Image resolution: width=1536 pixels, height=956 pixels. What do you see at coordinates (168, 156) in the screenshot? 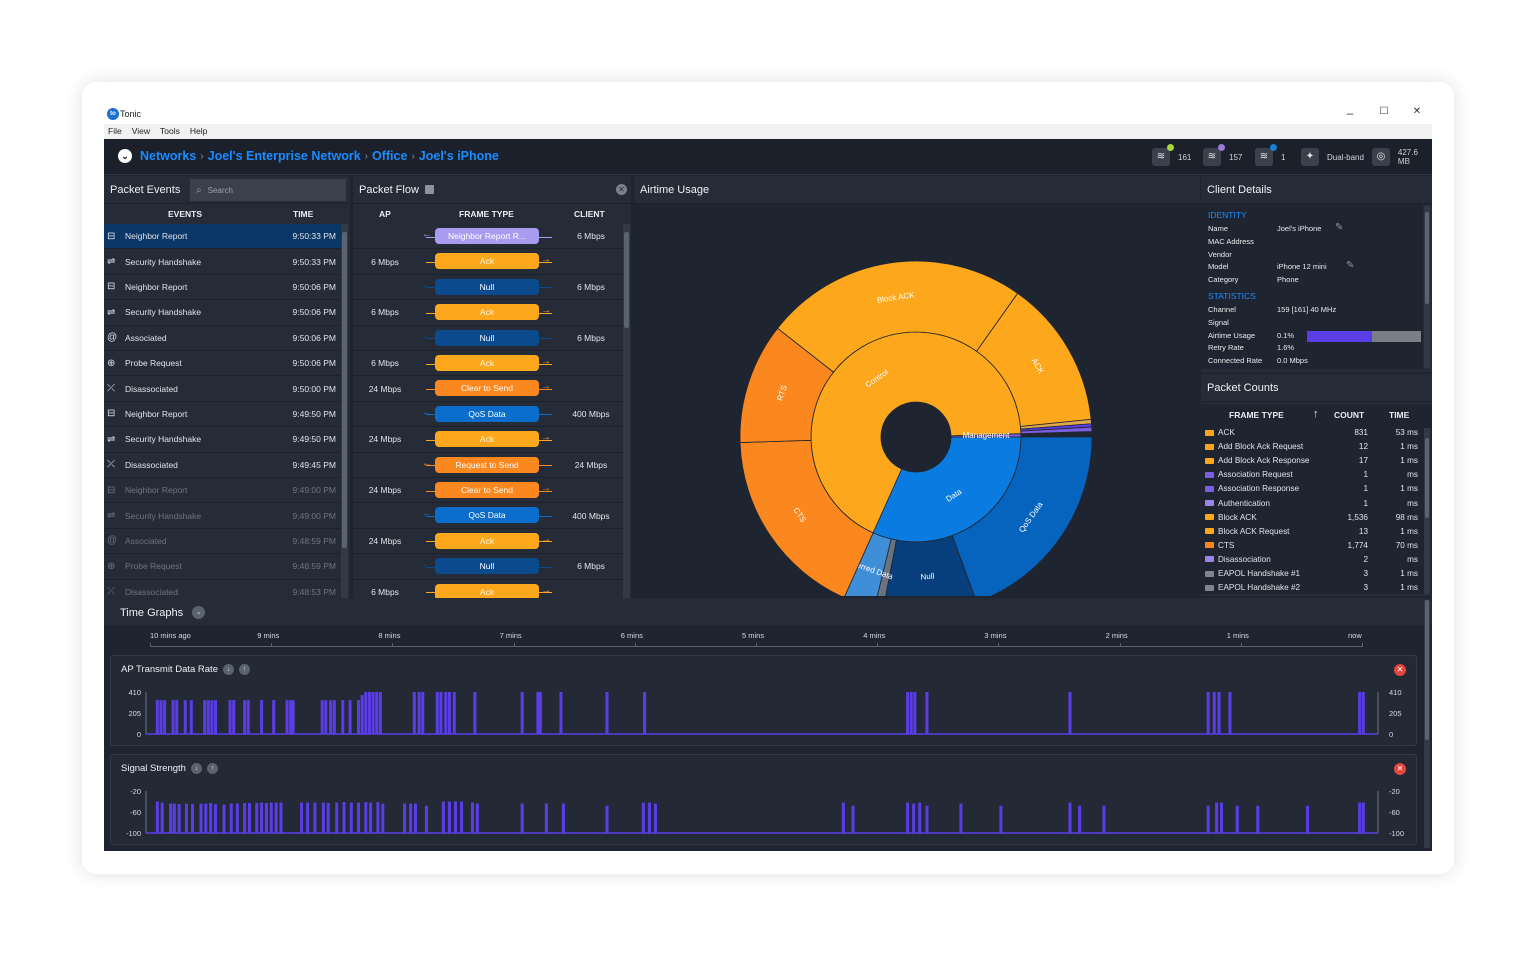
I see `breadcrumb-networks: Networks` at bounding box center [168, 156].